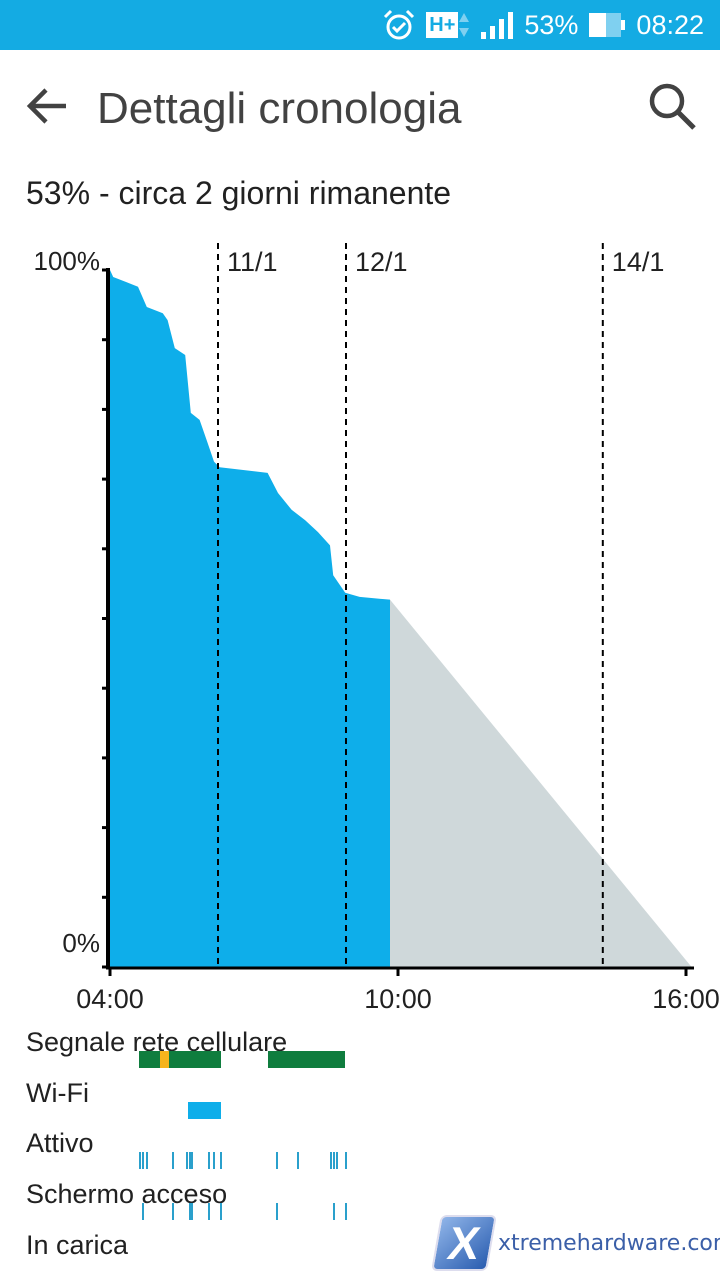 This screenshot has width=720, height=1280. What do you see at coordinates (360, 25) in the screenshot?
I see `status-bar: H+ 53% 08:22` at bounding box center [360, 25].